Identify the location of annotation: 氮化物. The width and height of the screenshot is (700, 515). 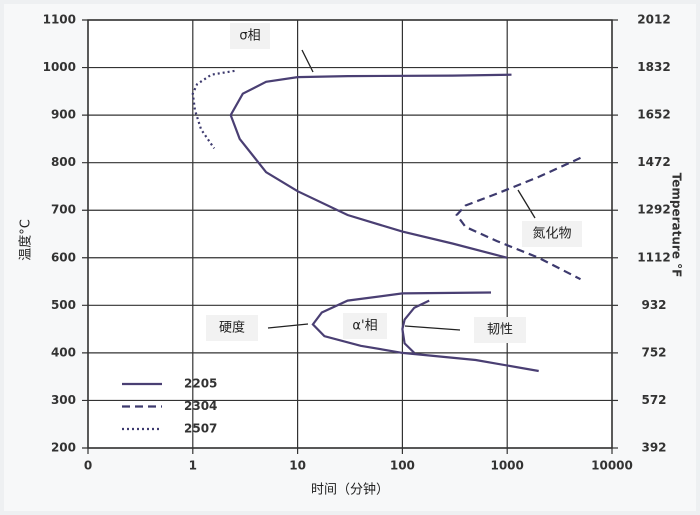
(551, 234).